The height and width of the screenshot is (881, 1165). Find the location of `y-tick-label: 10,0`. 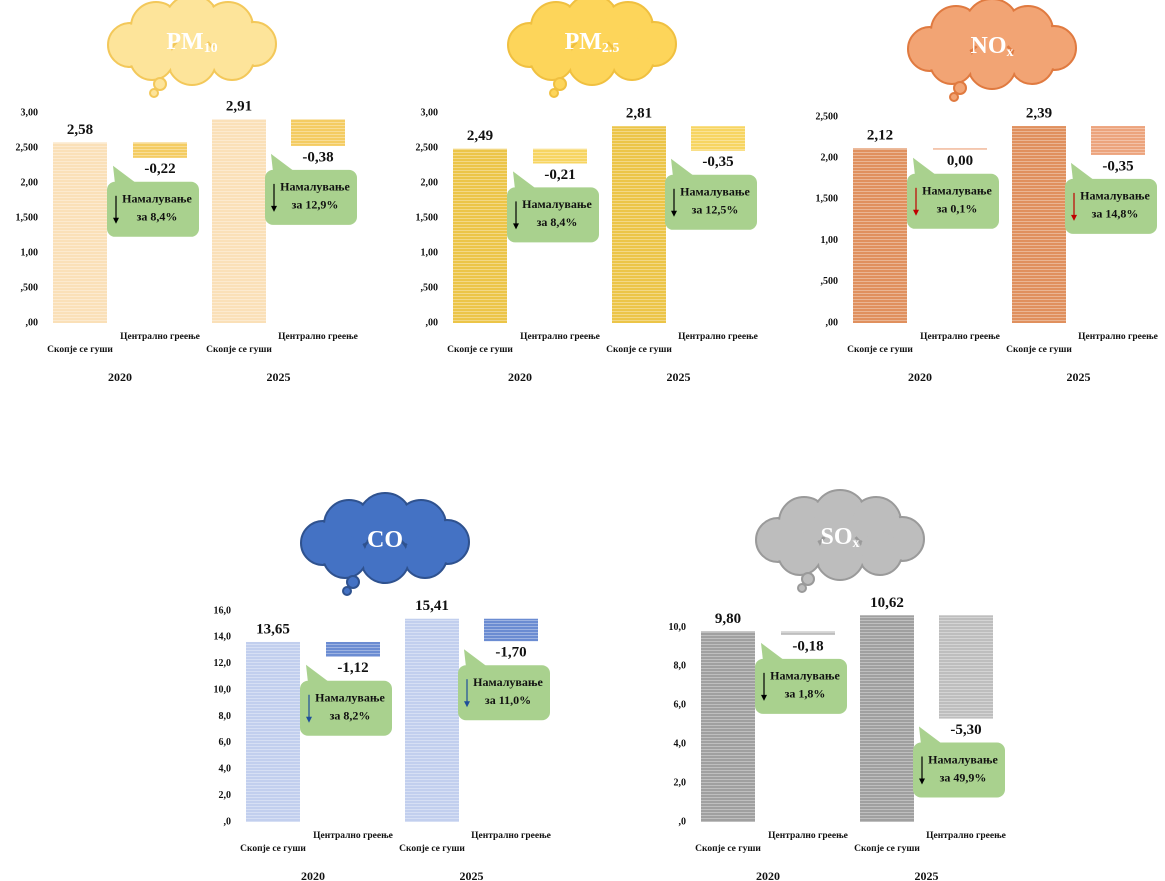

y-tick-label: 10,0 is located at coordinates (678, 627).